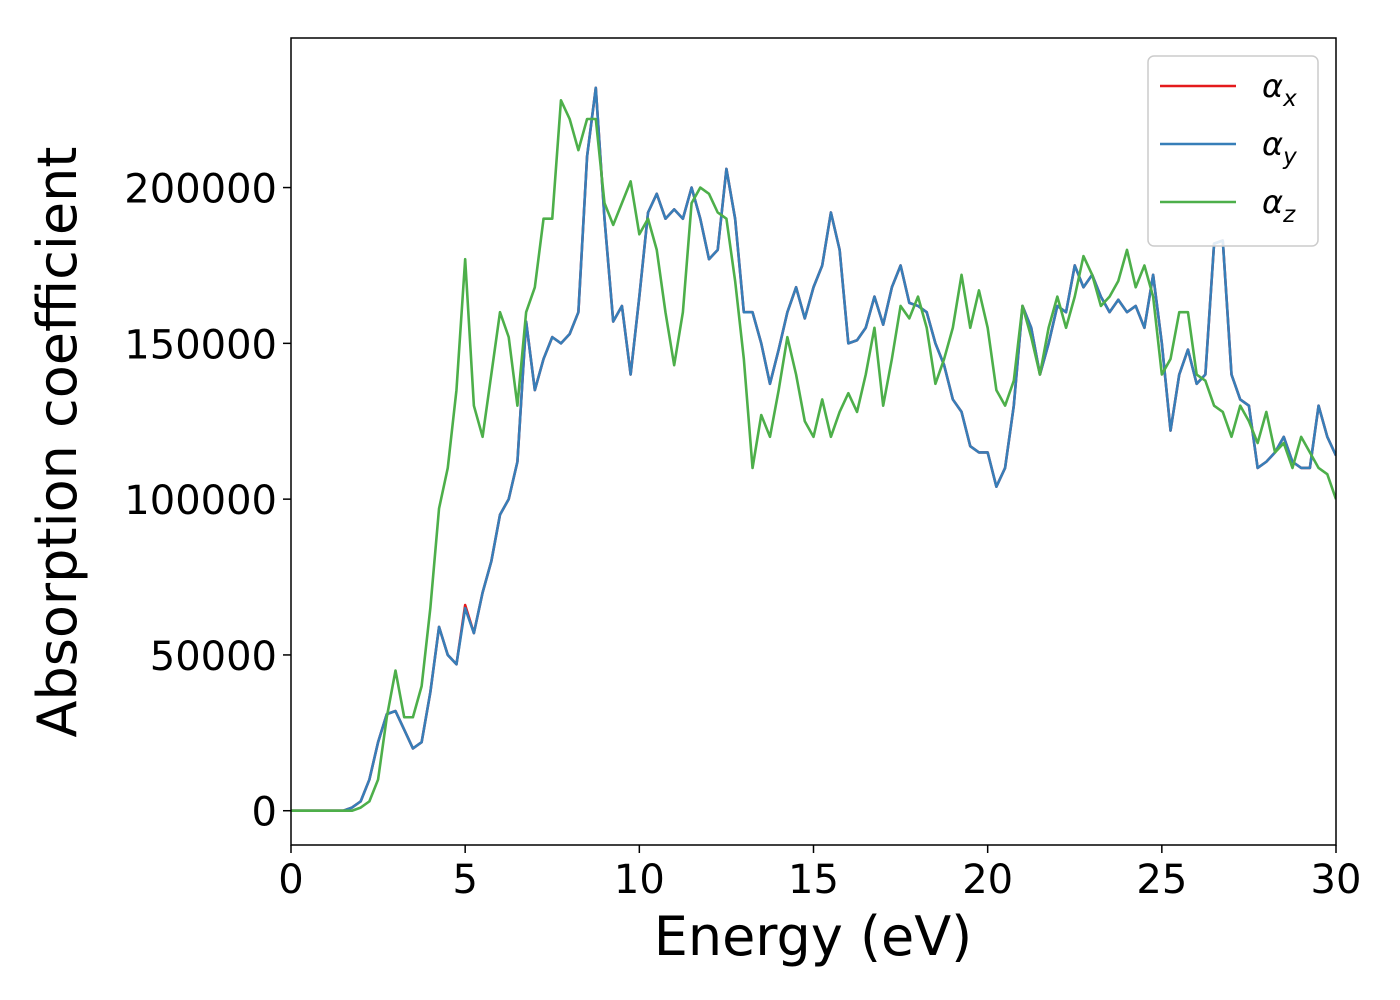 Image resolution: width=1400 pixels, height=1000 pixels. What do you see at coordinates (57, 442) in the screenshot?
I see `y-axis-label: Absorption coefficient` at bounding box center [57, 442].